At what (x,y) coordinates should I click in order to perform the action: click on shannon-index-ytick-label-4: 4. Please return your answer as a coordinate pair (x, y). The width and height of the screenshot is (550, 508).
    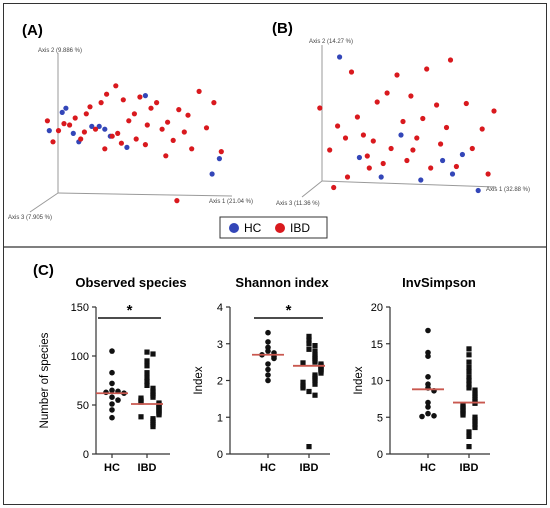
    Looking at the image, I should click on (220, 308).